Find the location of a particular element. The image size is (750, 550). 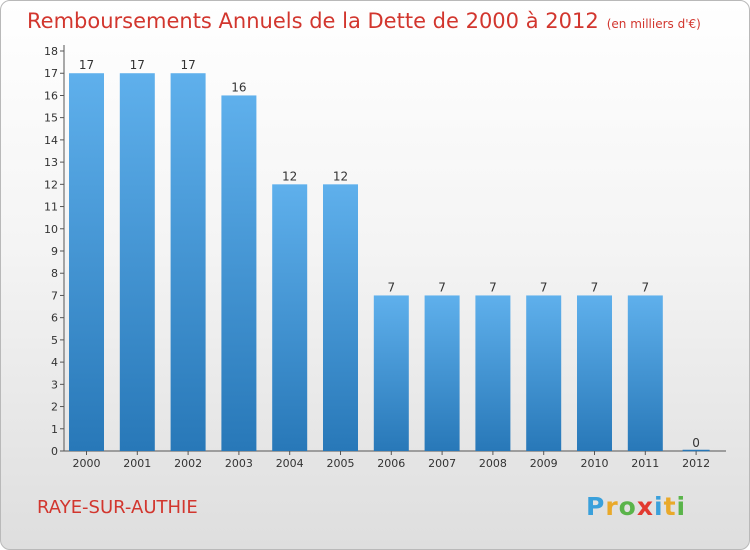

y-tick-label: 12 is located at coordinates (51, 184).